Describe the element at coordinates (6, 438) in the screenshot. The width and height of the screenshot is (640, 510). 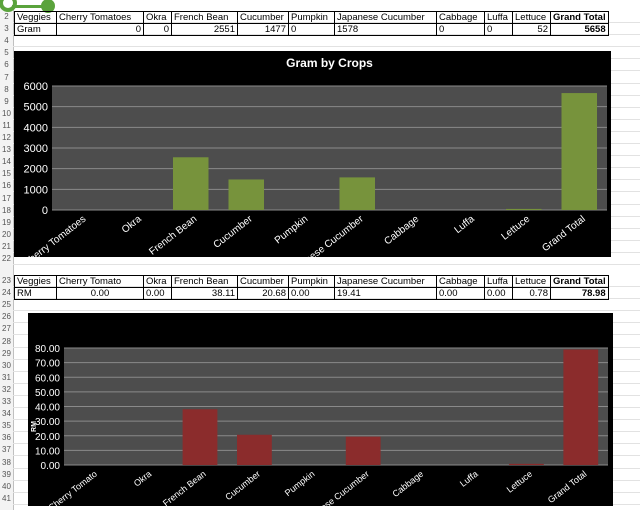
I see `row-number: 36` at that location.